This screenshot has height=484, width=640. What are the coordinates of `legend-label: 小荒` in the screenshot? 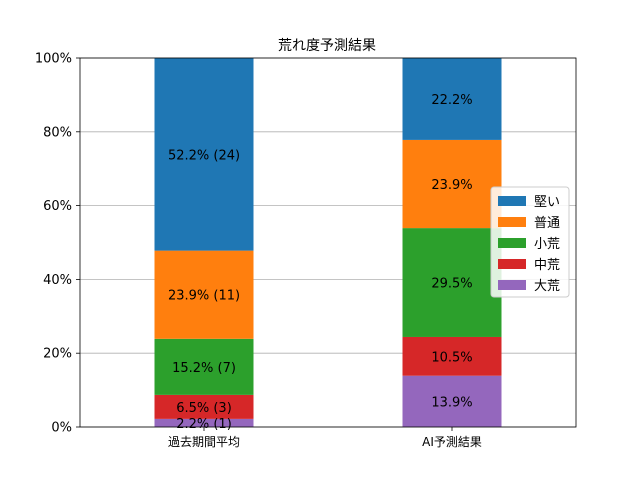 It's located at (547, 244).